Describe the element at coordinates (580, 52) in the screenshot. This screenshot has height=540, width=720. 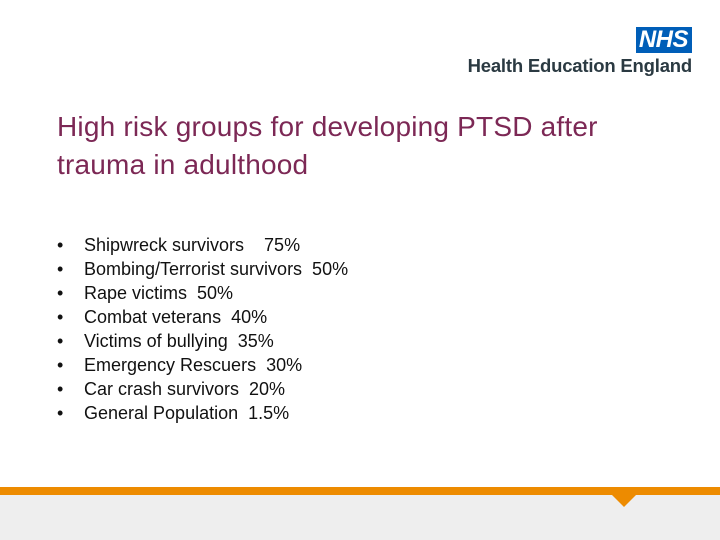
I see `nhs-hee-logo: NHS Health Education England` at that location.